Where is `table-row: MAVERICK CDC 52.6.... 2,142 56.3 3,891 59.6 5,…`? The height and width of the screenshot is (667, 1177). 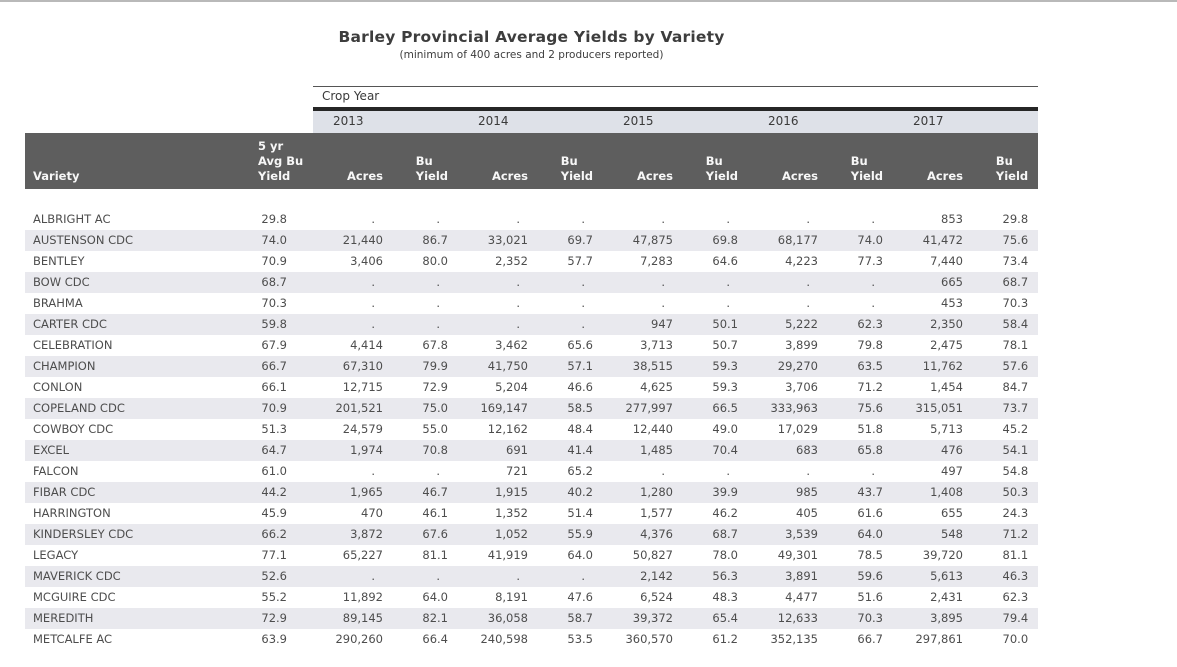
table-row: MAVERICK CDC 52.6.... 2,142 56.3 3,891 59.6 5,… is located at coordinates (532, 576).